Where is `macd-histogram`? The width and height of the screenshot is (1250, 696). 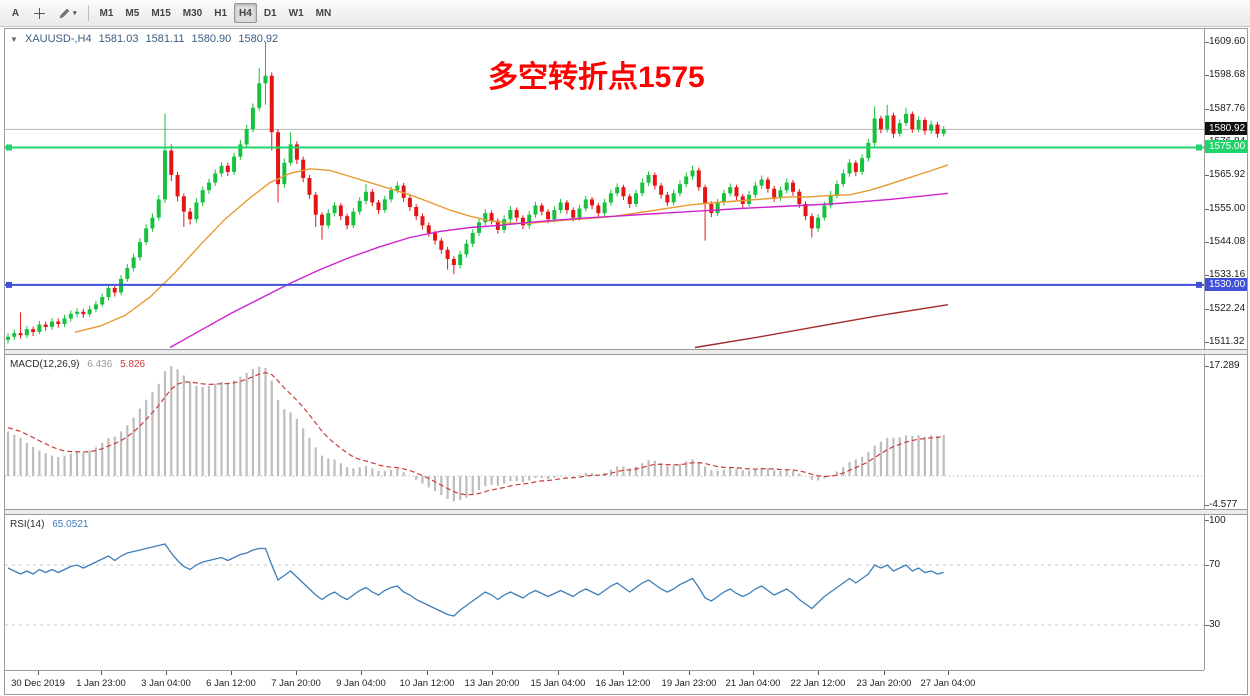
macd-histogram is located at coordinates (475, 434).